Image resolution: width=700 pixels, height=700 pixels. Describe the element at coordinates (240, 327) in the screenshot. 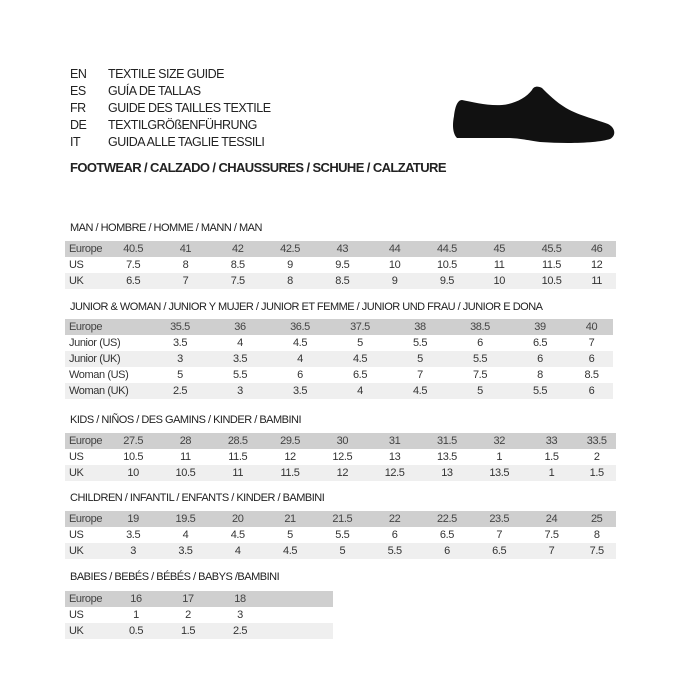

I see `size-cell: 36` at that location.